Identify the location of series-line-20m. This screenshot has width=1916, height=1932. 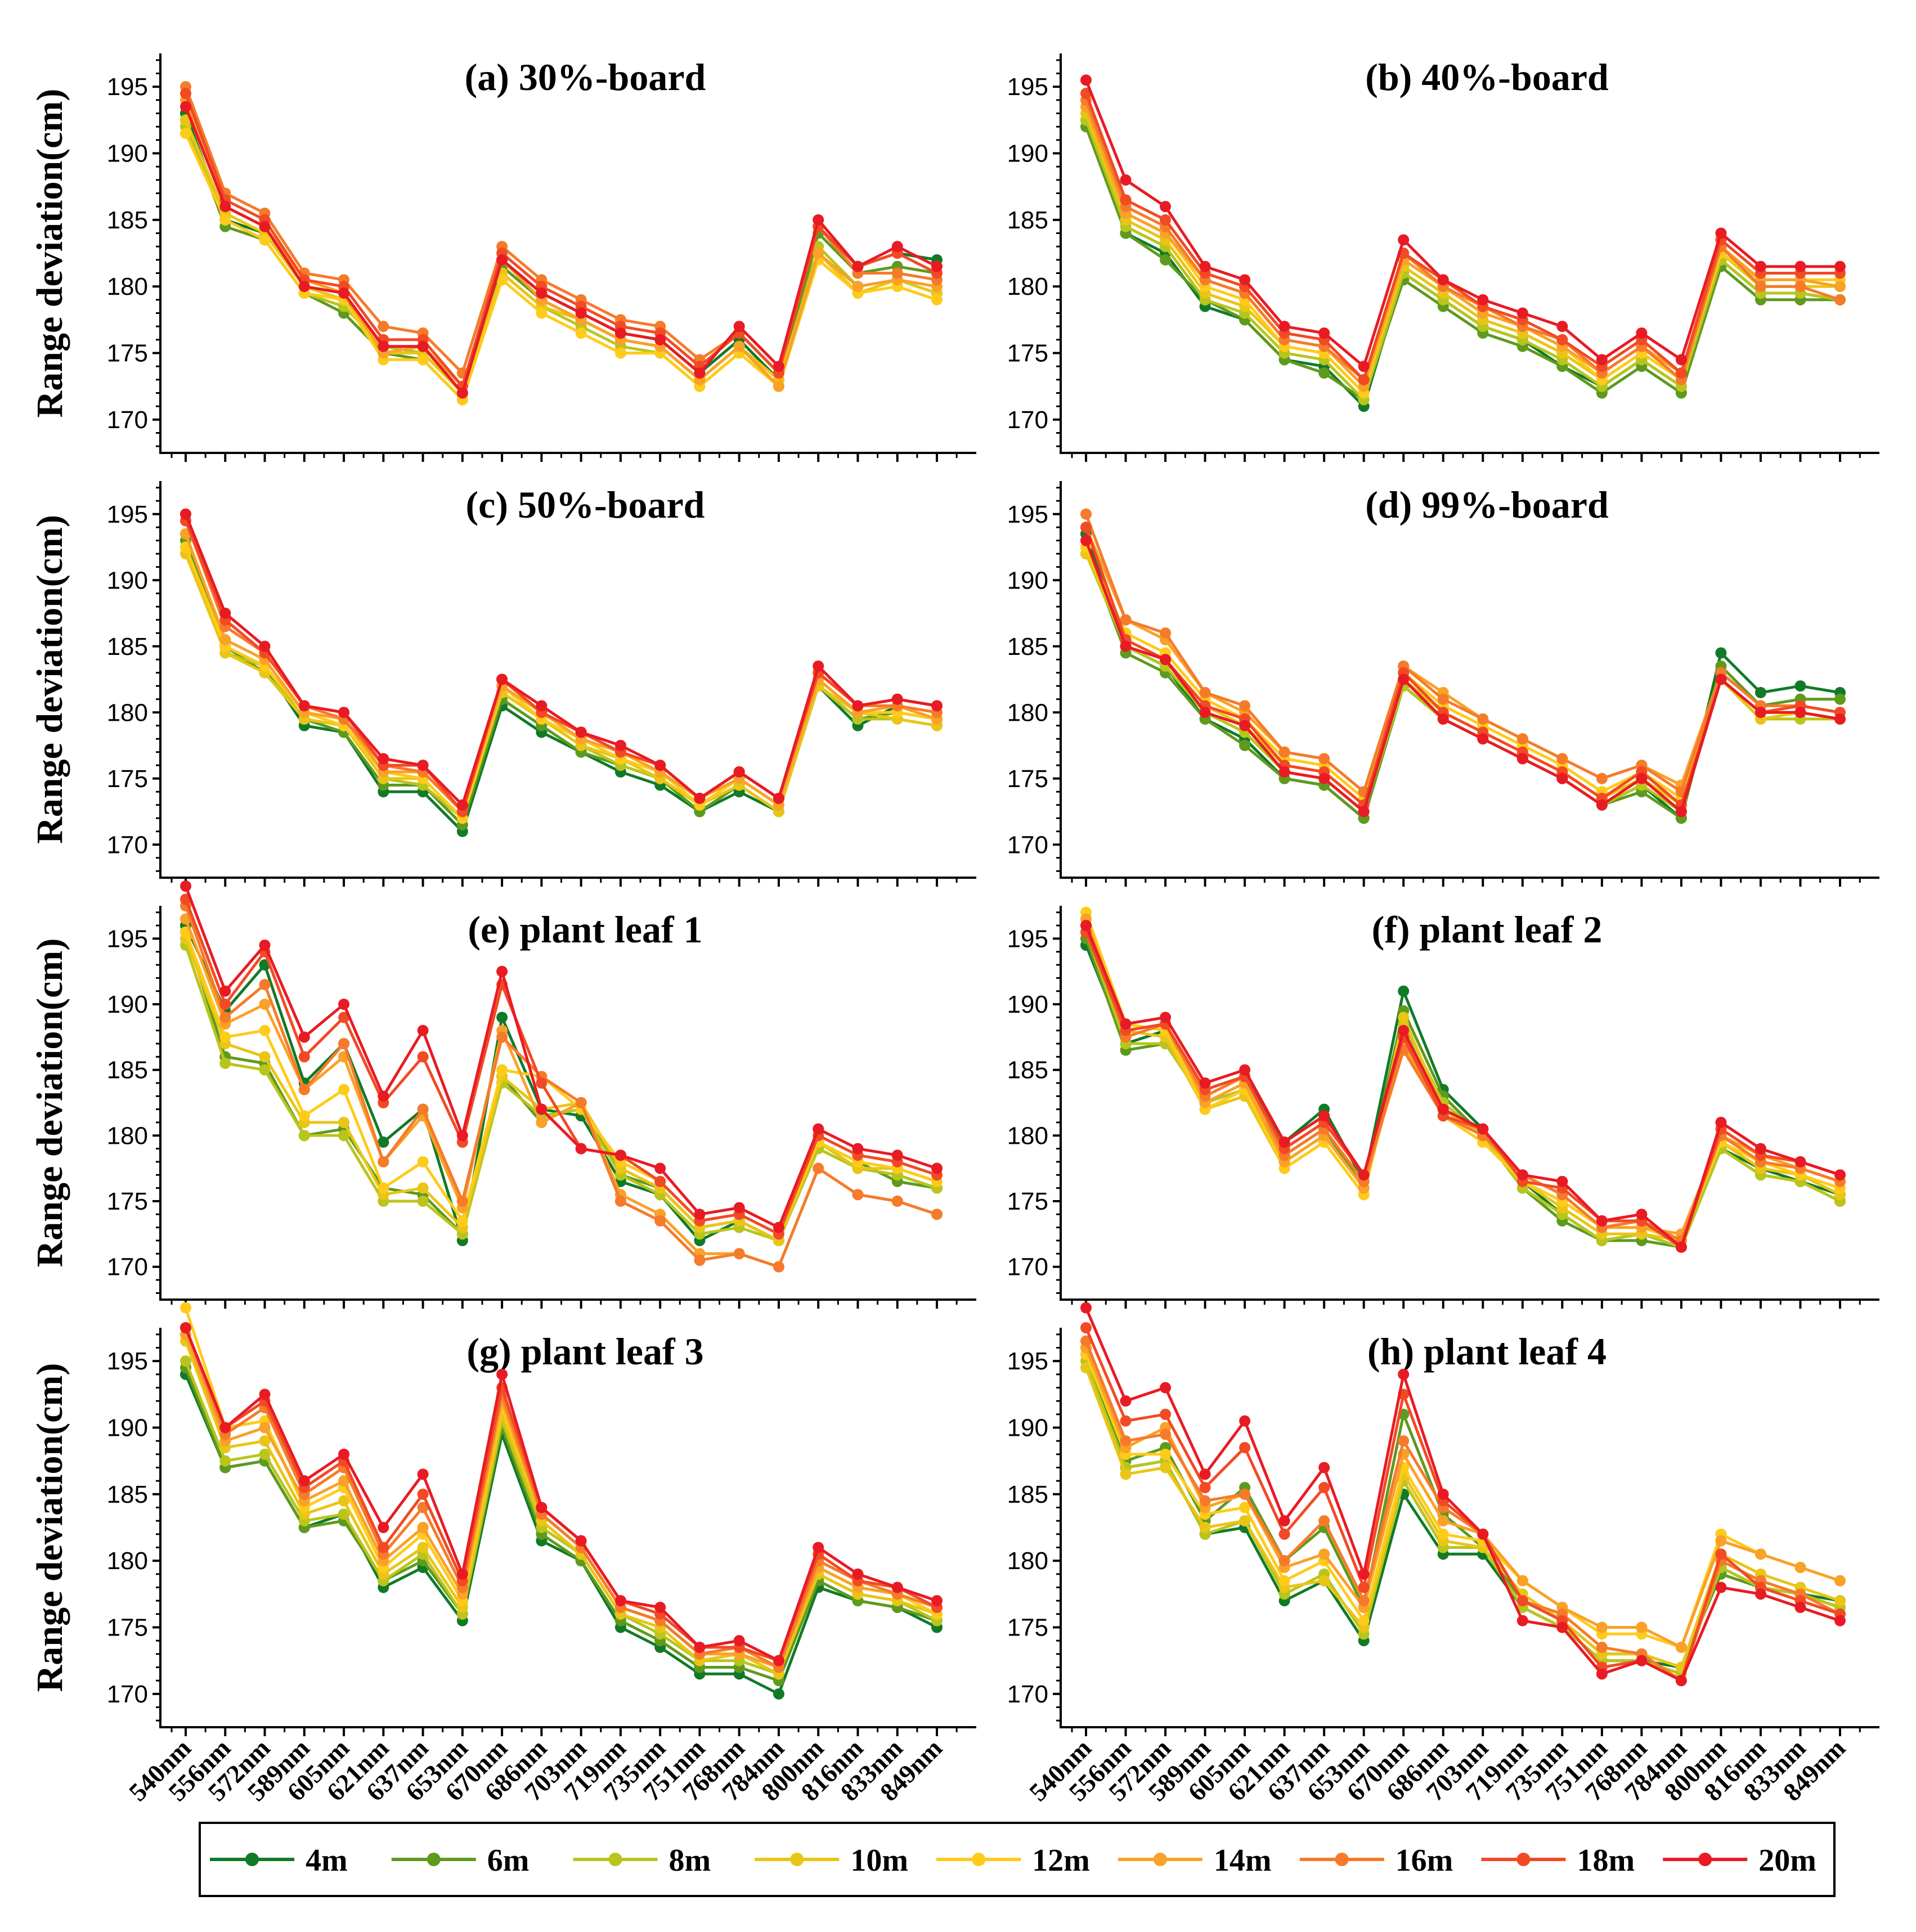
(1462, 1087).